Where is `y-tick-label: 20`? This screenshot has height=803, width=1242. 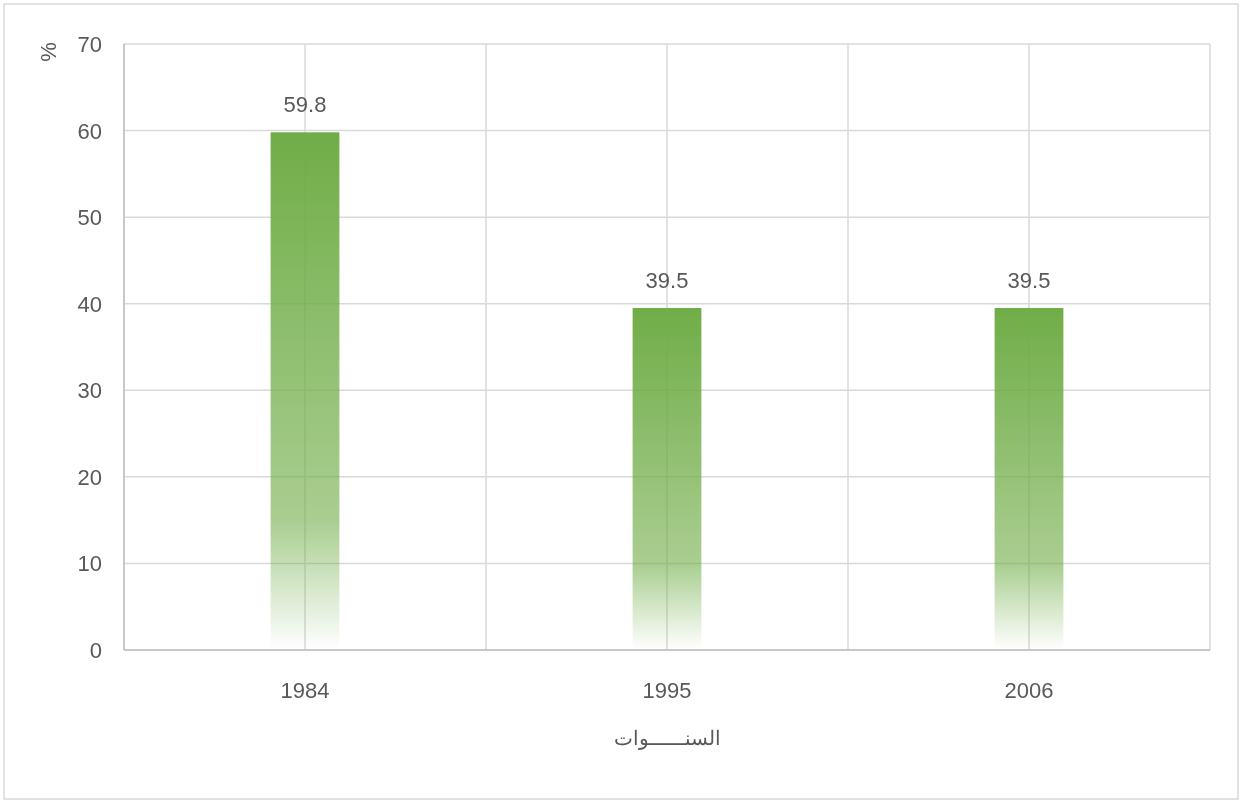 y-tick-label: 20 is located at coordinates (89, 477).